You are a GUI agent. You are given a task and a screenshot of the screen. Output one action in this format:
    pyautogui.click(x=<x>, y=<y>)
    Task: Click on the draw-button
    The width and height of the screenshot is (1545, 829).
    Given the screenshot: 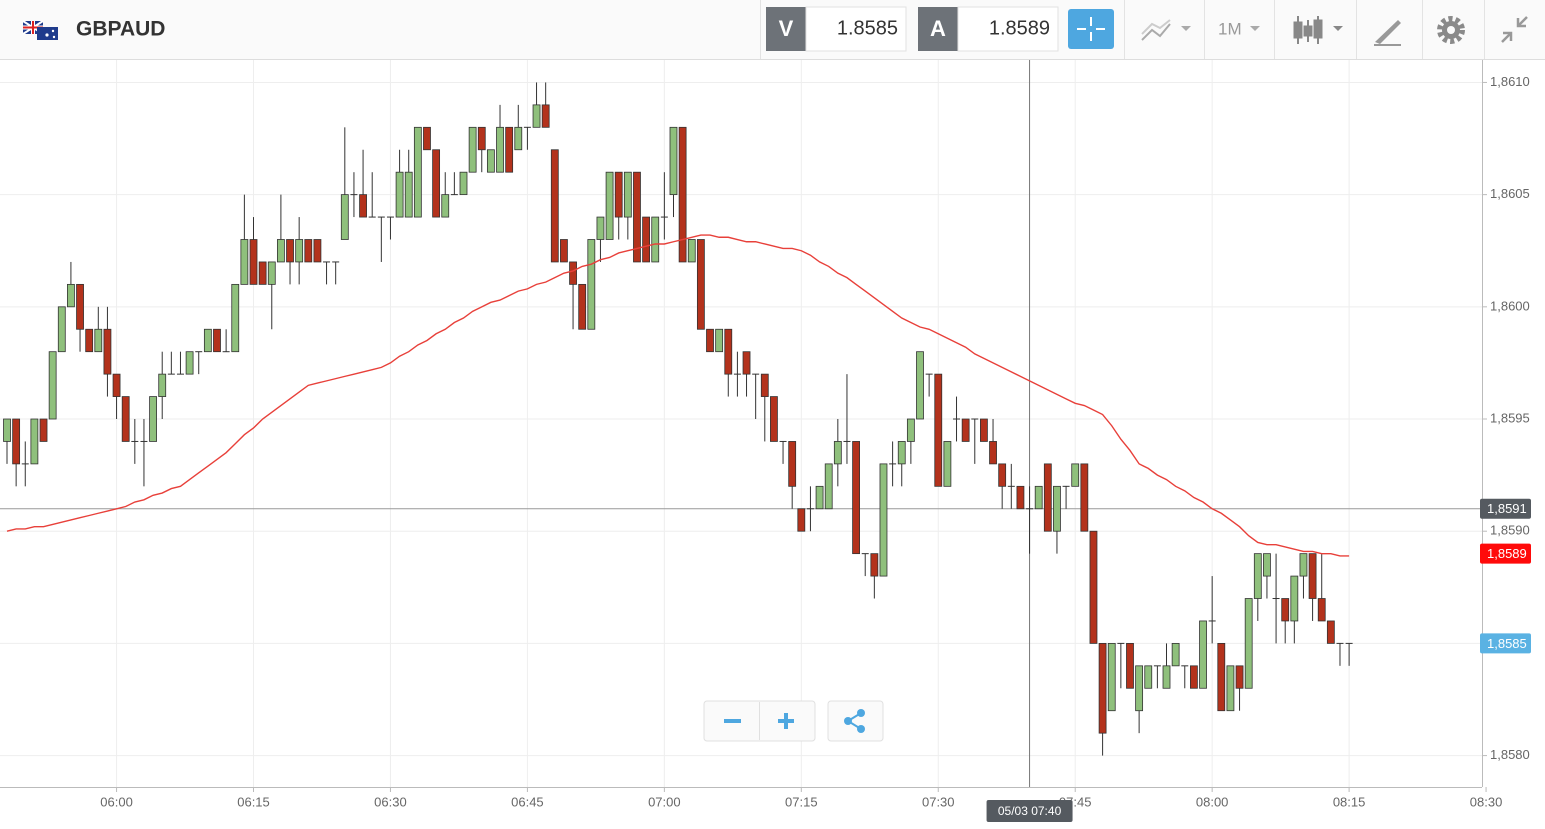 What is the action you would take?
    pyautogui.click(x=1387, y=33)
    